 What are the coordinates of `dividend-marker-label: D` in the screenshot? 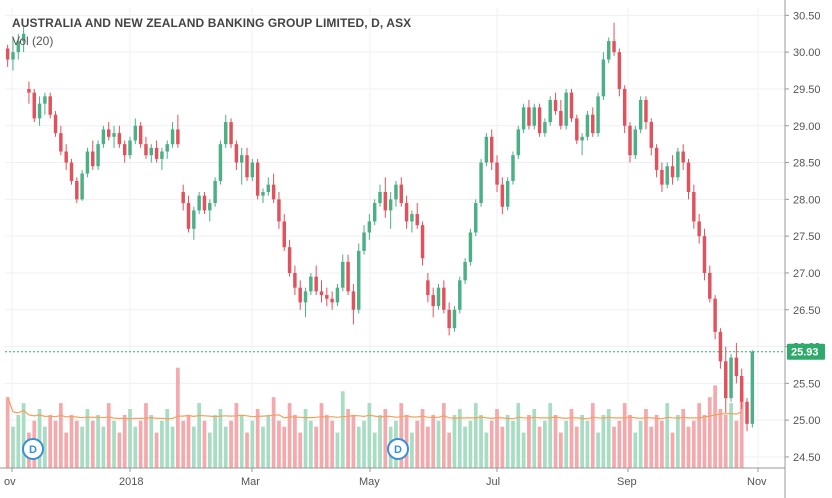 It's located at (33, 450).